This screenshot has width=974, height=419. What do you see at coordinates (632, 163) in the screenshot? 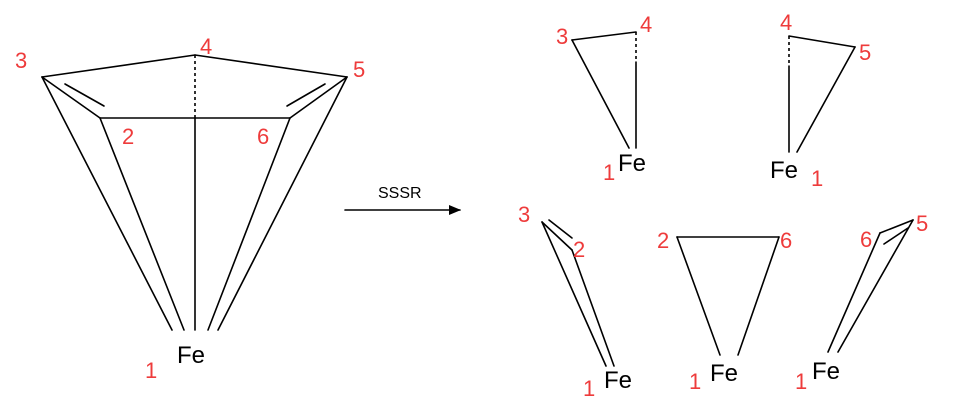
I see `ring-a-fe-label: Fe` at bounding box center [632, 163].